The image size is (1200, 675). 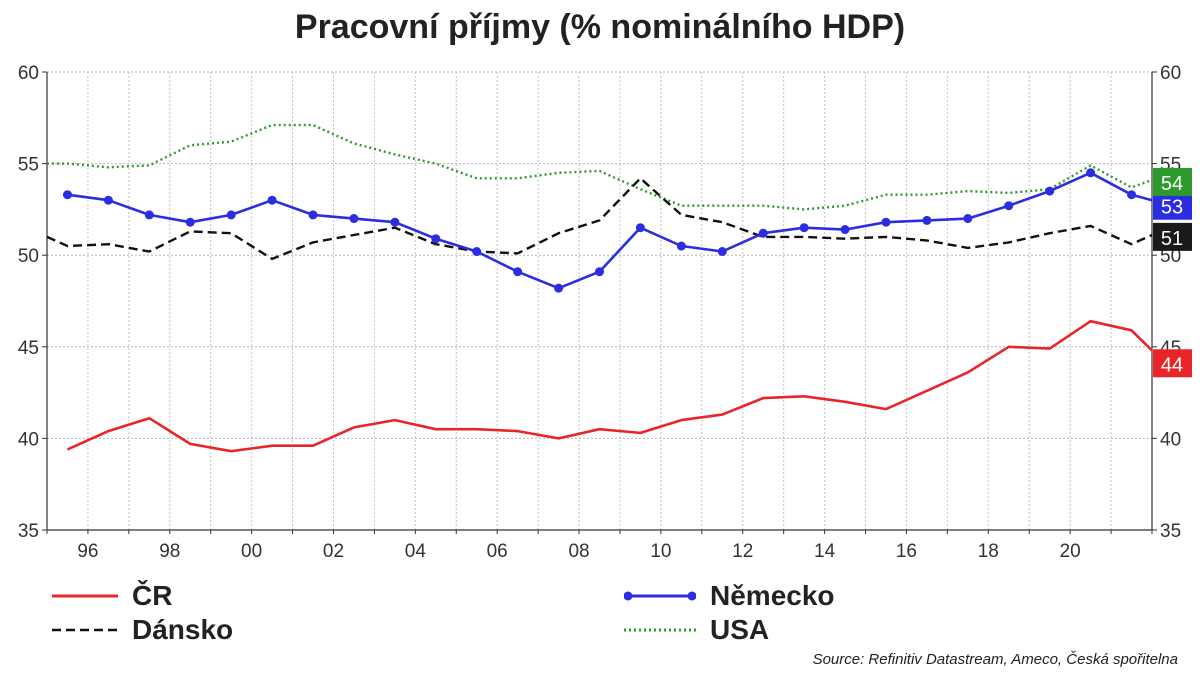 I want to click on end-label-bg-usa, so click(x=1172, y=181).